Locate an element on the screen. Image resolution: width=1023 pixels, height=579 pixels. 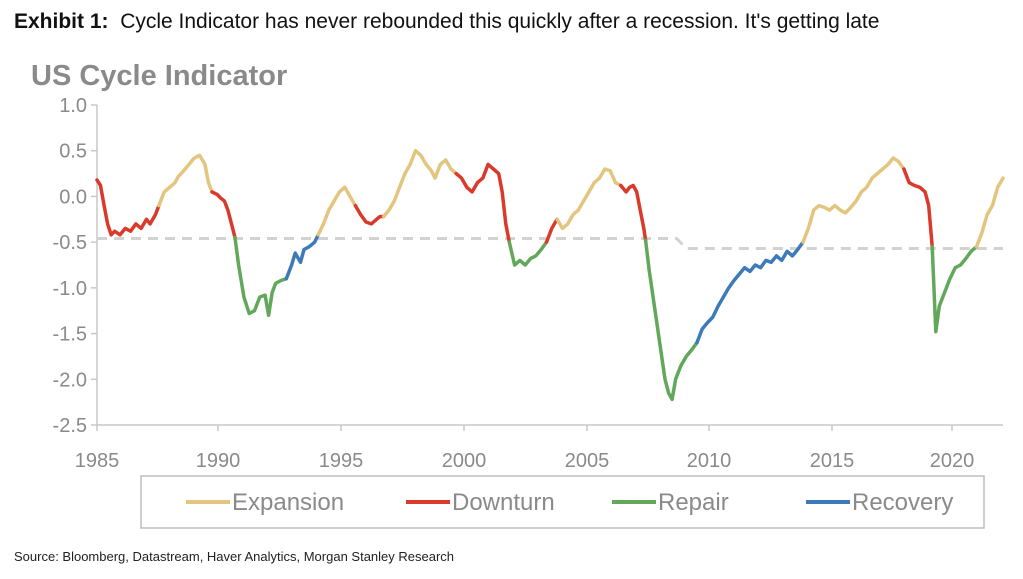
threshold-layer is located at coordinates (550, 243).